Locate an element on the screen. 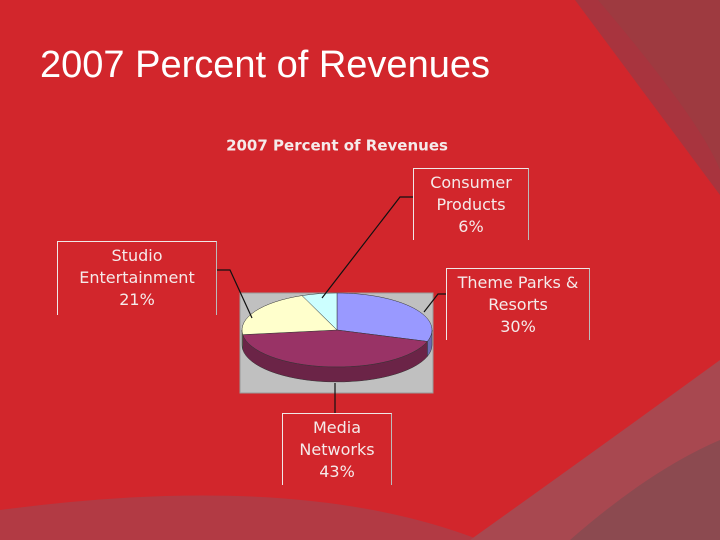  data-label: Theme Parks & Resorts 30% is located at coordinates (518, 304).